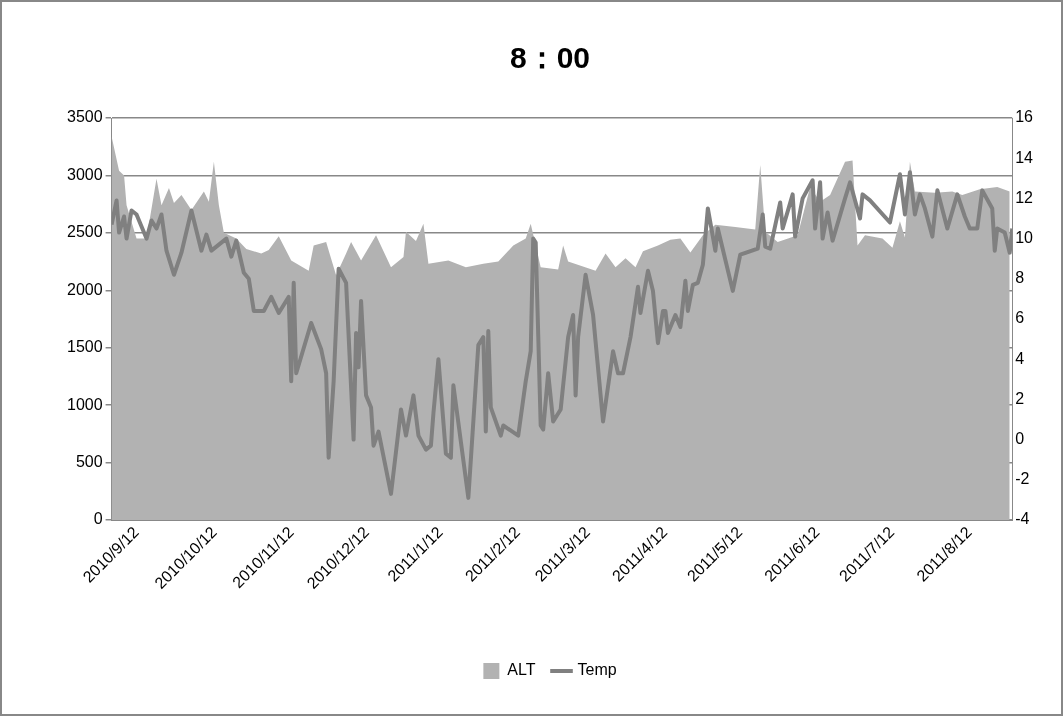 This screenshot has height=716, width=1063. Describe the element at coordinates (85, 174) in the screenshot. I see `y-tick-label: 3000` at that location.